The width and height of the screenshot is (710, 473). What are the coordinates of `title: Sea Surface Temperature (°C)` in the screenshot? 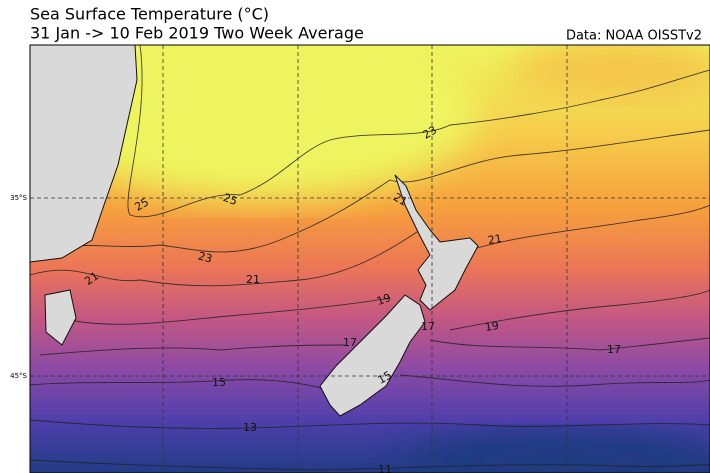 It's located at (149, 14).